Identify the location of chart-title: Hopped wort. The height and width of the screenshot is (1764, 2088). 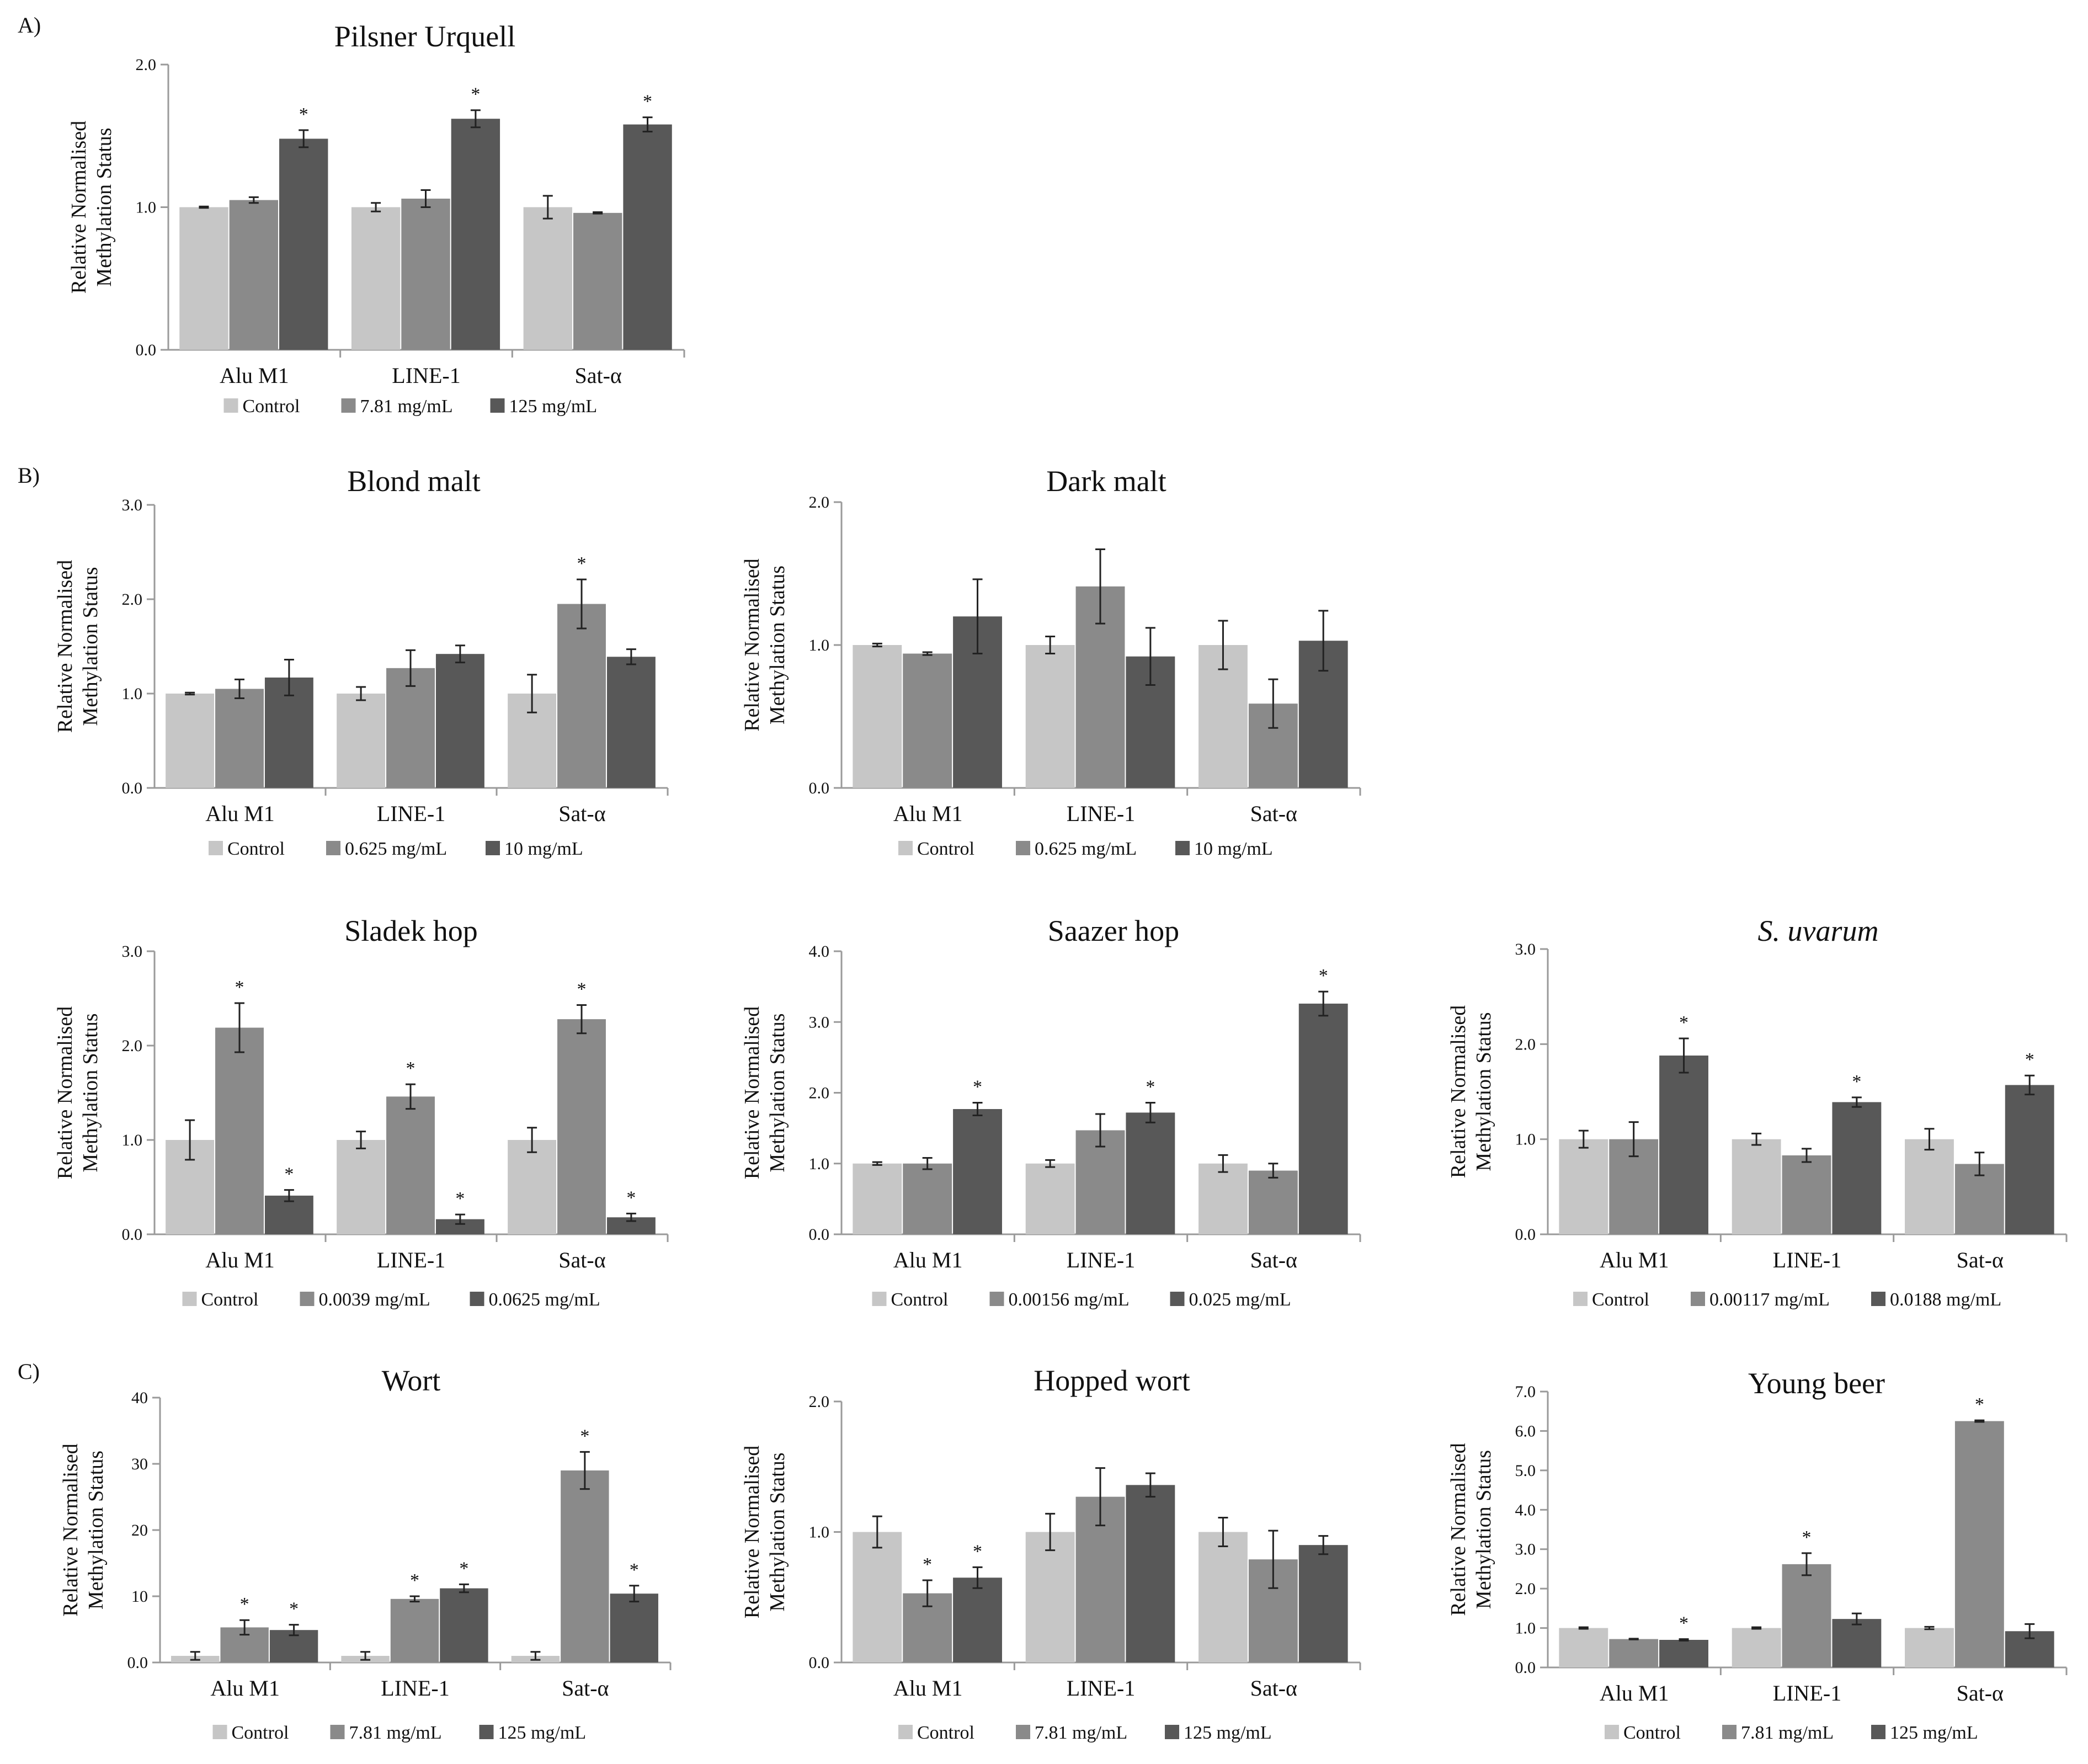
(1112, 1380).